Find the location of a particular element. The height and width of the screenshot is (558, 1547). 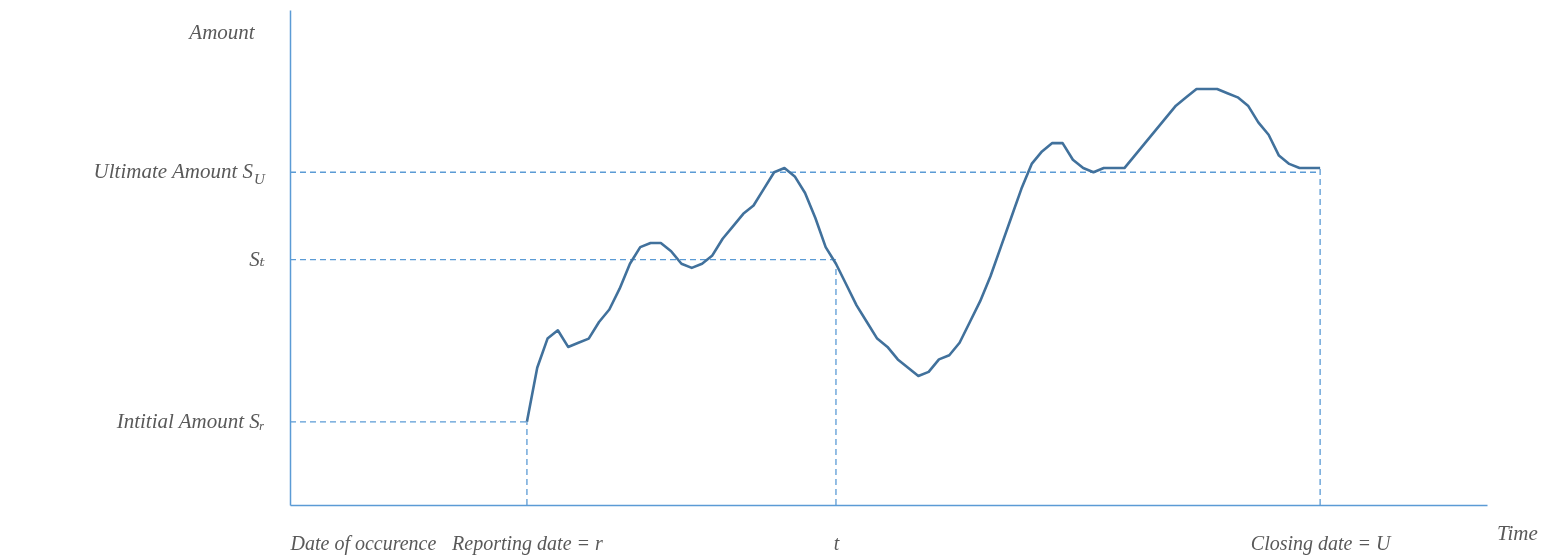

x-tick-label: t is located at coordinates (836, 542).